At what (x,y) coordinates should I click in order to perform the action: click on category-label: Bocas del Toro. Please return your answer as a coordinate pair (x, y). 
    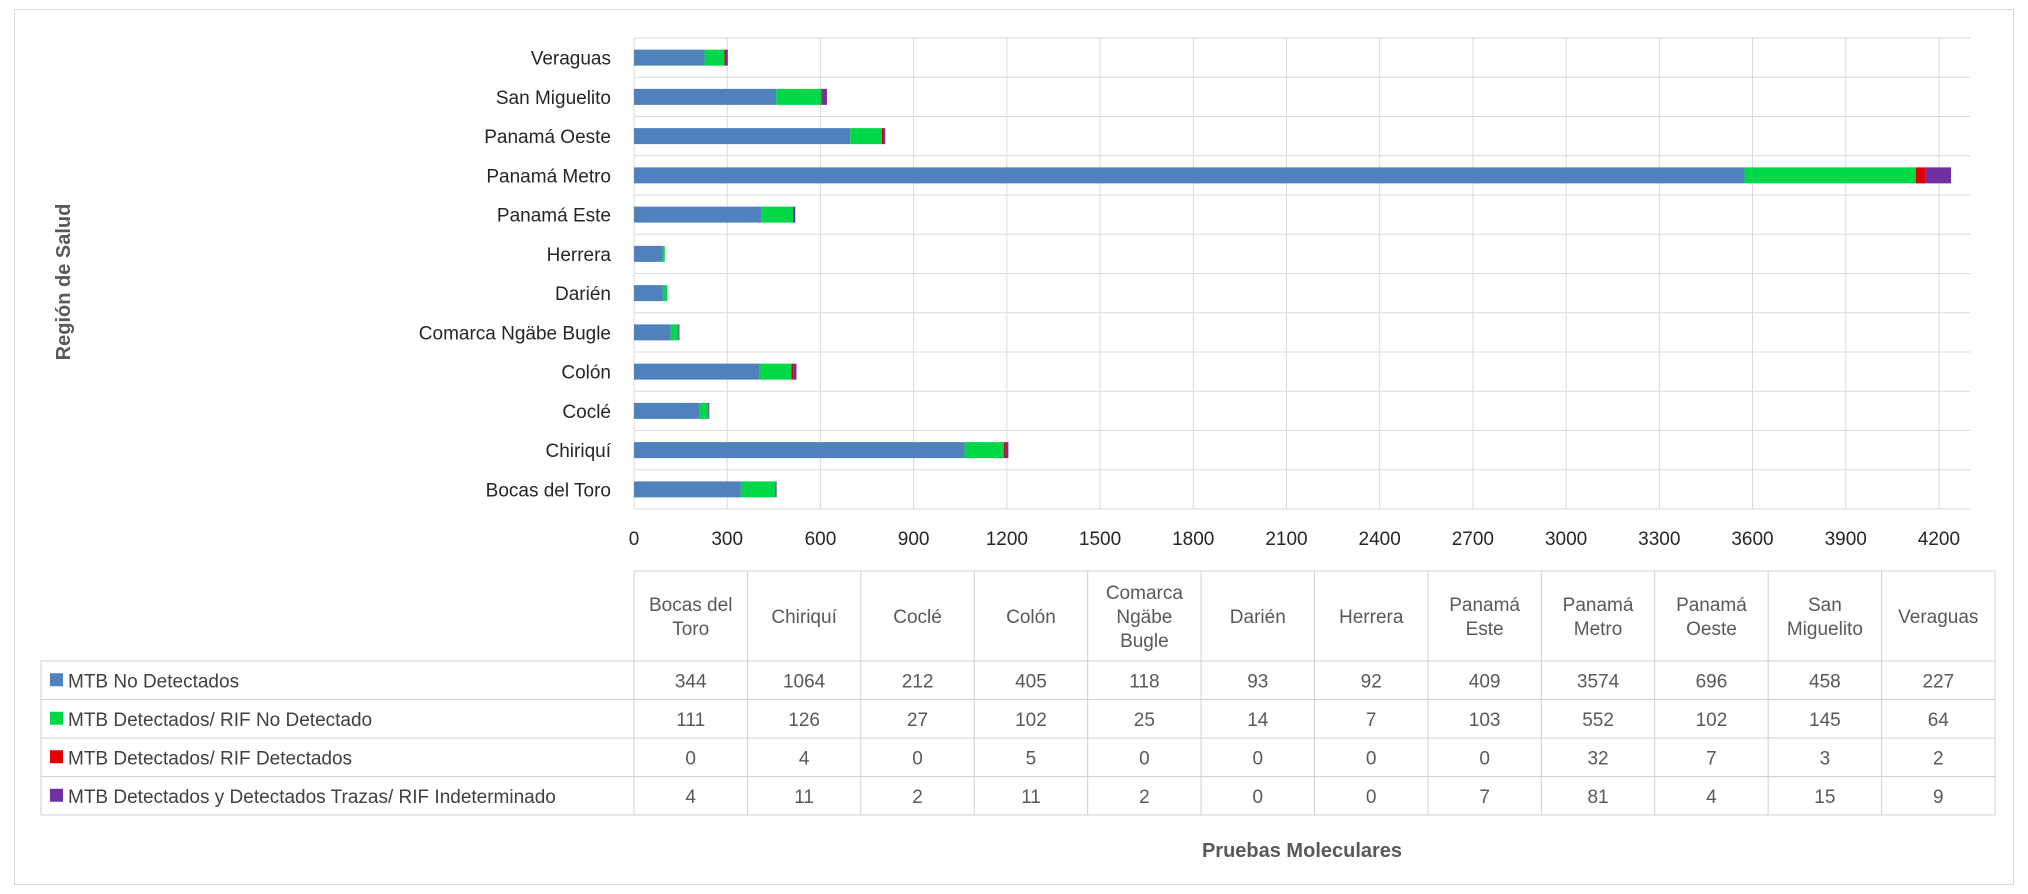
    Looking at the image, I should click on (548, 490).